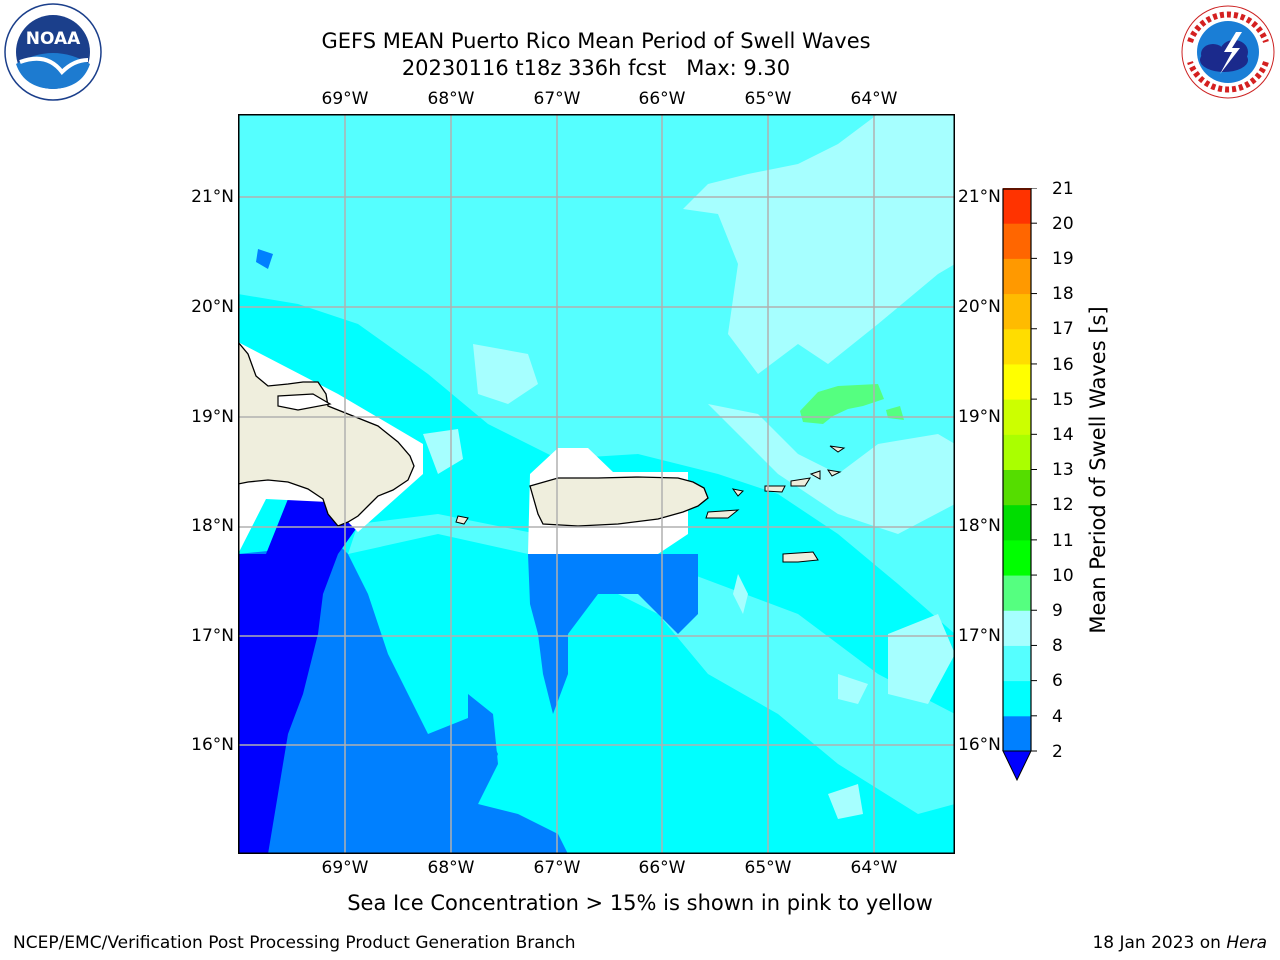  I want to click on colorbar-tick-19: 19, so click(1063, 259).